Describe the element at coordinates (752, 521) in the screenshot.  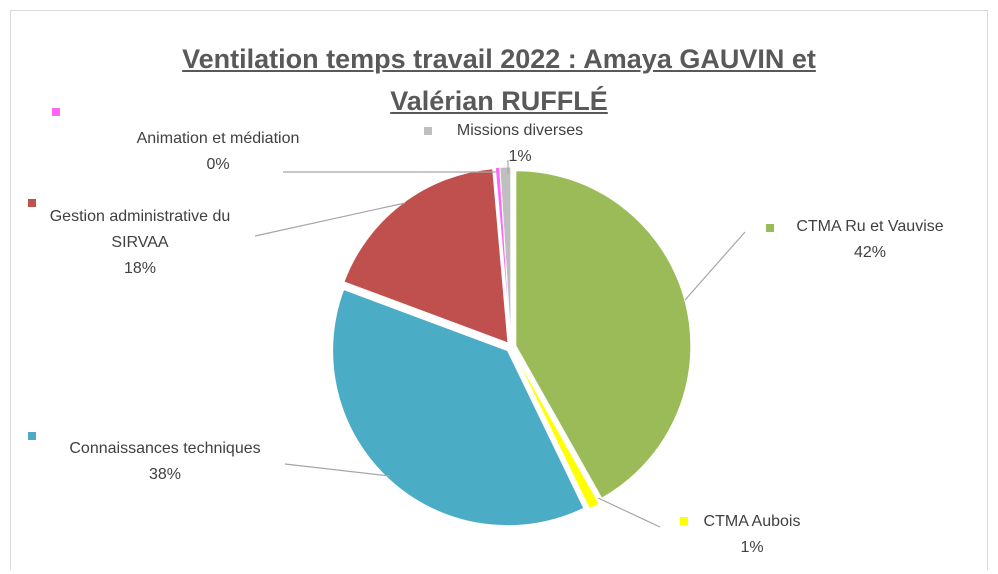
I see `category-label: CTMA Aubois` at that location.